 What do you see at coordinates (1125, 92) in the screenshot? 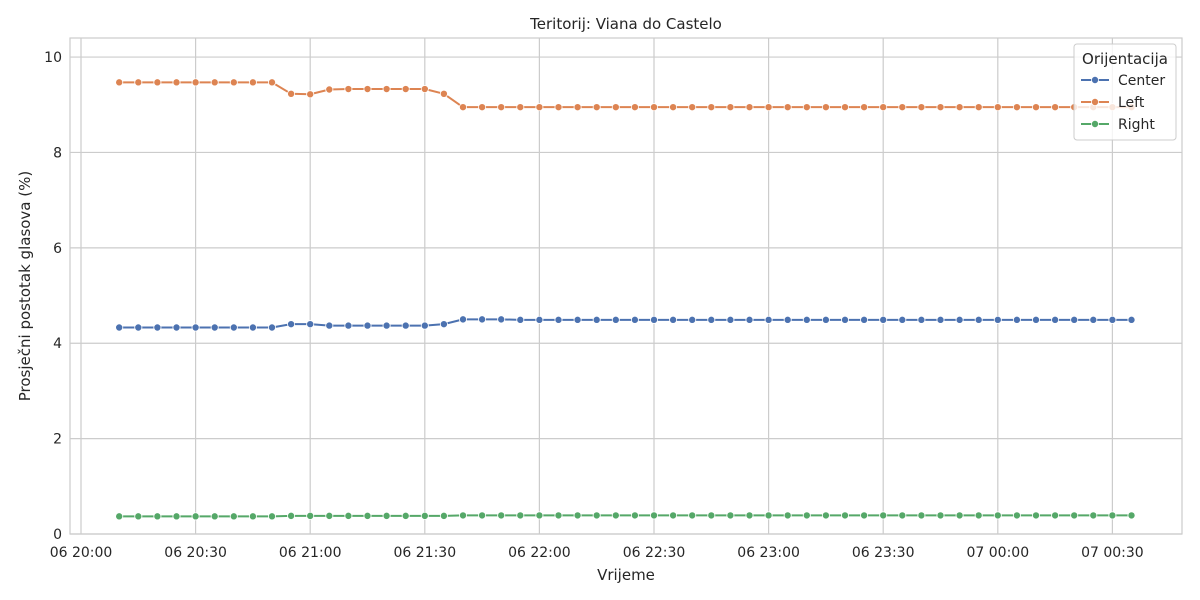
I see `legend: Orijentacija Center Left Right` at bounding box center [1125, 92].